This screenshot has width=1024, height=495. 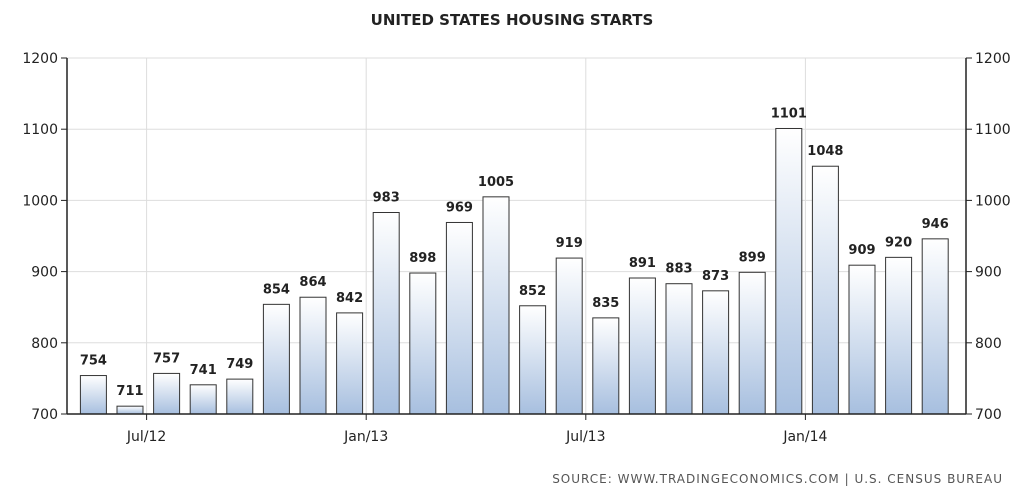 I want to click on data-label: 969, so click(x=459, y=207).